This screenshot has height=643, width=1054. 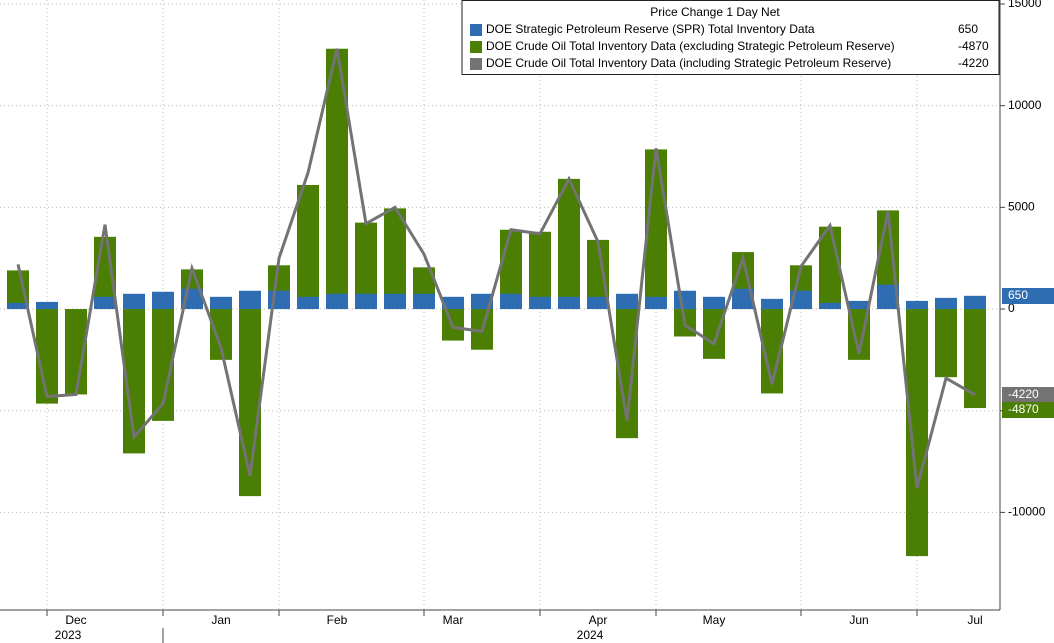 What do you see at coordinates (1021, 207) in the screenshot?
I see `y-tick-label: 5000` at bounding box center [1021, 207].